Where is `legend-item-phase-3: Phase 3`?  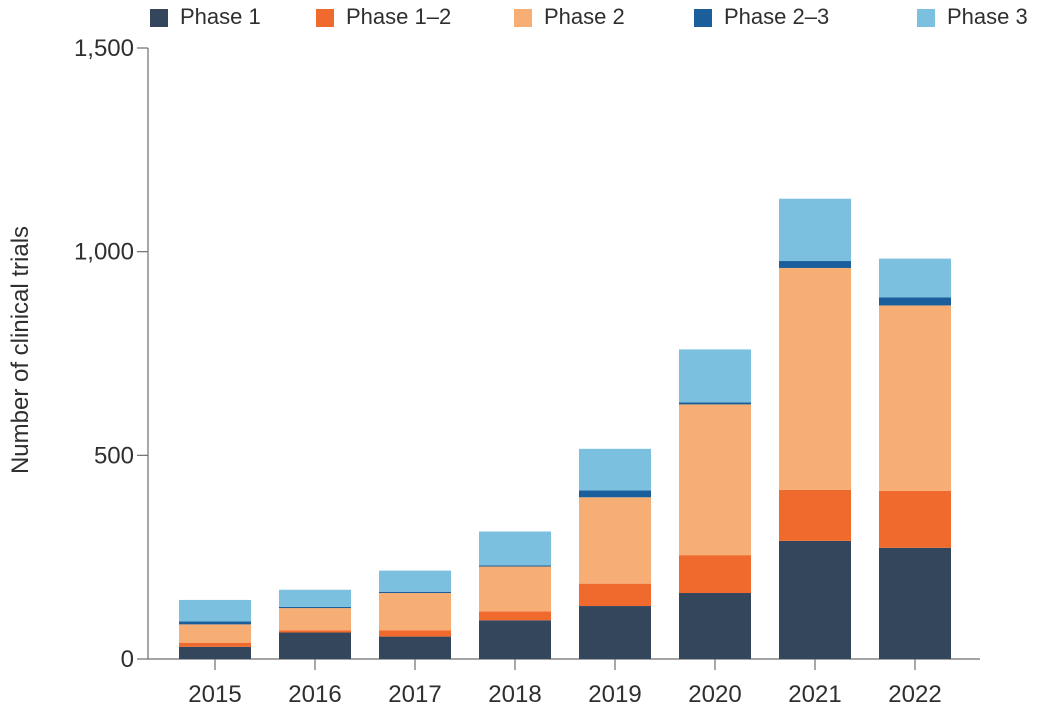
legend-item-phase-3: Phase 3 is located at coordinates (972, 16).